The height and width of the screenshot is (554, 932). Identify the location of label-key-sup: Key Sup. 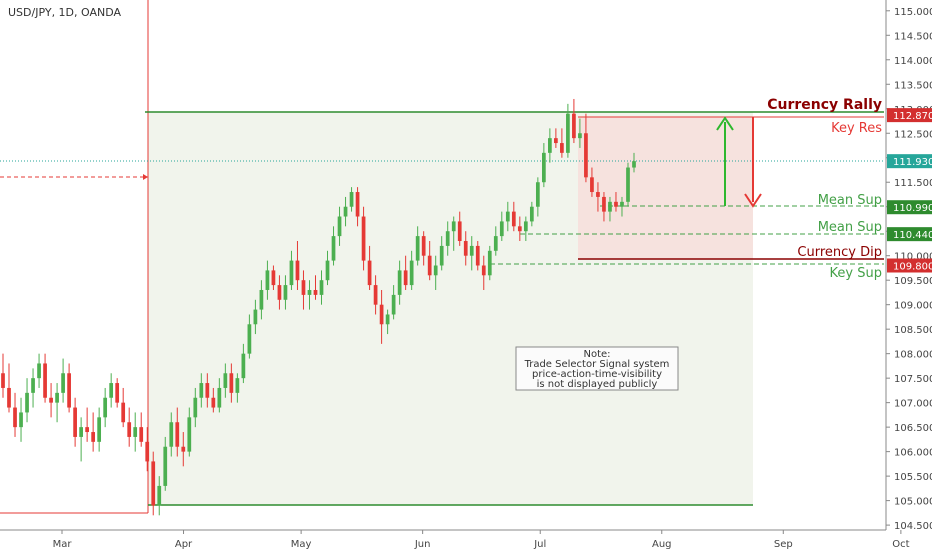
(856, 273).